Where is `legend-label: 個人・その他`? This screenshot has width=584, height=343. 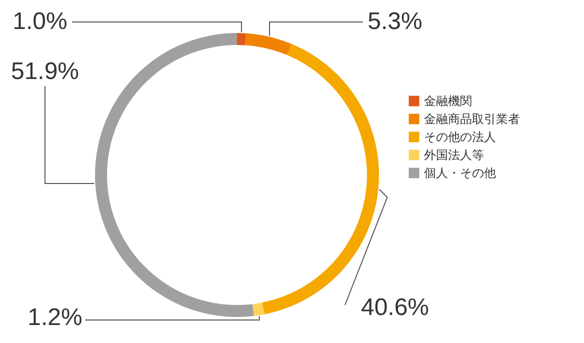
legend-label: 個人・その他 is located at coordinates (460, 173).